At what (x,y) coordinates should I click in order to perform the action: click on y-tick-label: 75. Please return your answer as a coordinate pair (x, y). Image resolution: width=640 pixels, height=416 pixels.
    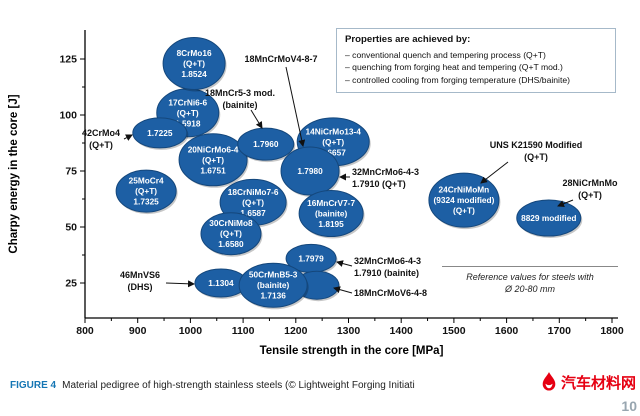
    Looking at the image, I should click on (71, 172).